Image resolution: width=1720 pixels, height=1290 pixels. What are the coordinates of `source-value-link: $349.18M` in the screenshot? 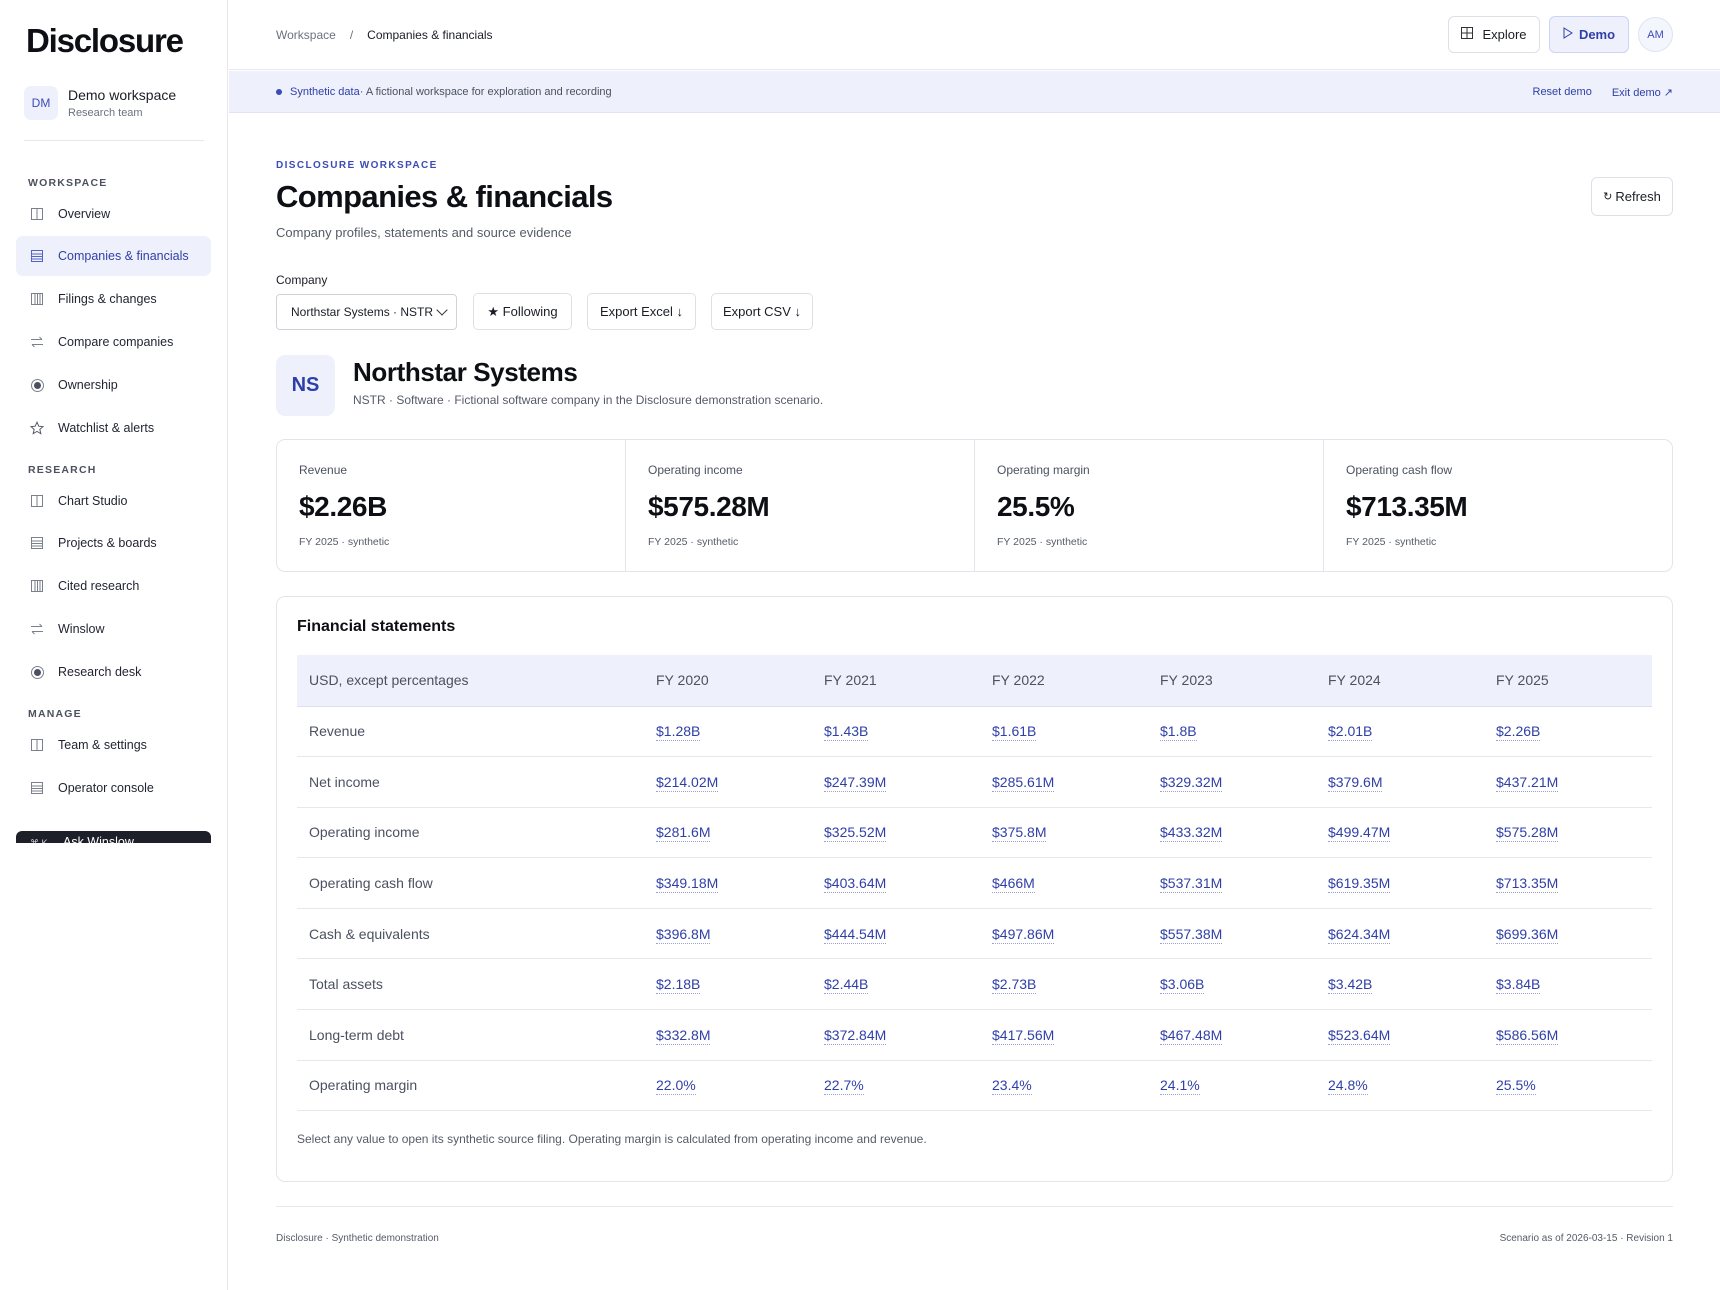 It's located at (687, 884).